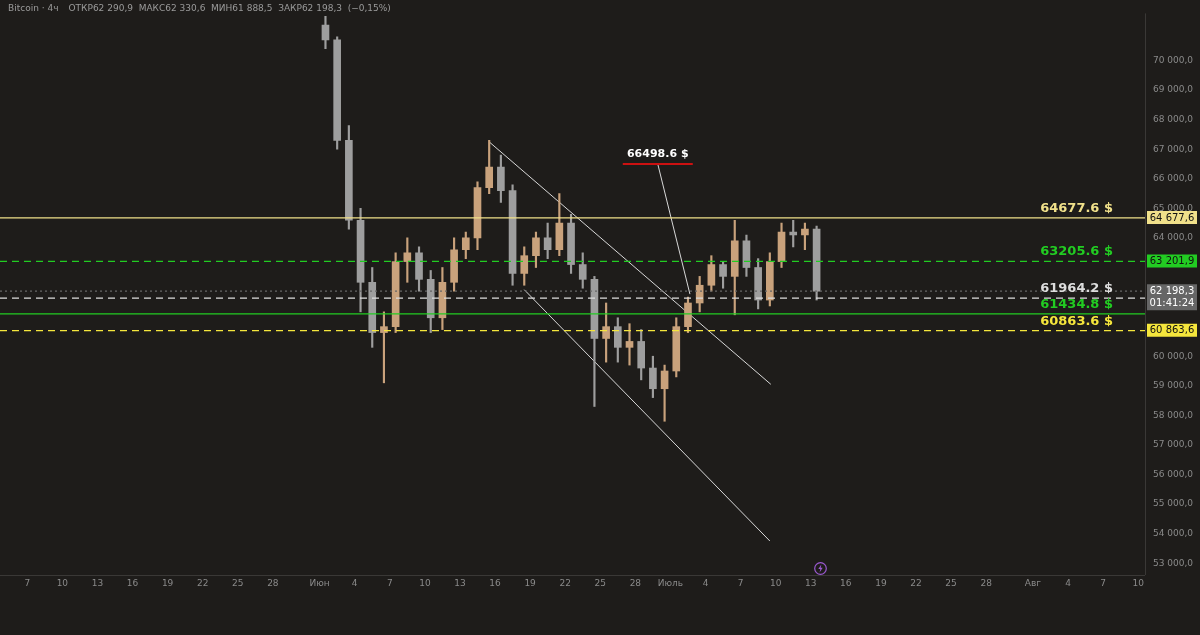  What do you see at coordinates (33, 8) in the screenshot?
I see `chart-title: Bitcoin · 4ч` at bounding box center [33, 8].